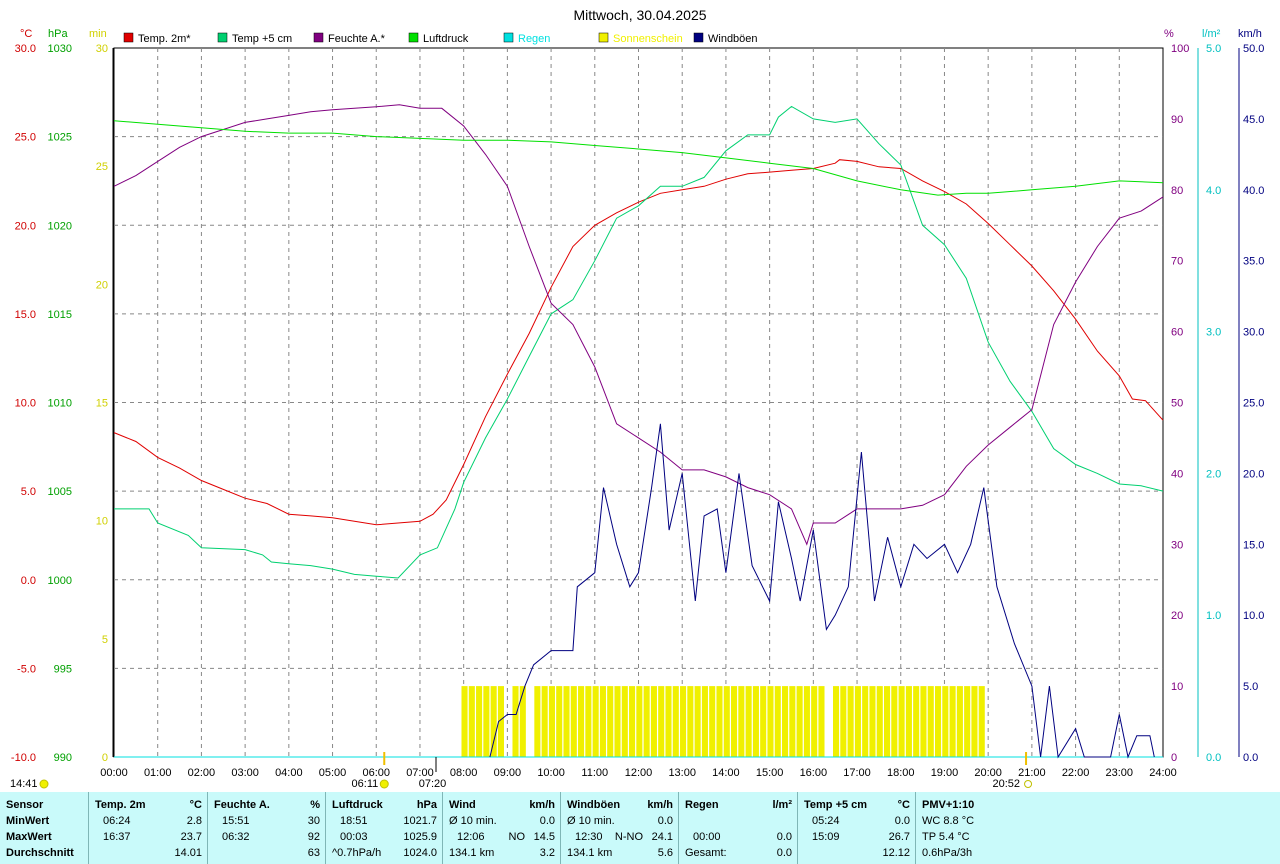 This screenshot has height=864, width=1280. What do you see at coordinates (628, 837) in the screenshot?
I see `stats-direction: N-NO` at bounding box center [628, 837].